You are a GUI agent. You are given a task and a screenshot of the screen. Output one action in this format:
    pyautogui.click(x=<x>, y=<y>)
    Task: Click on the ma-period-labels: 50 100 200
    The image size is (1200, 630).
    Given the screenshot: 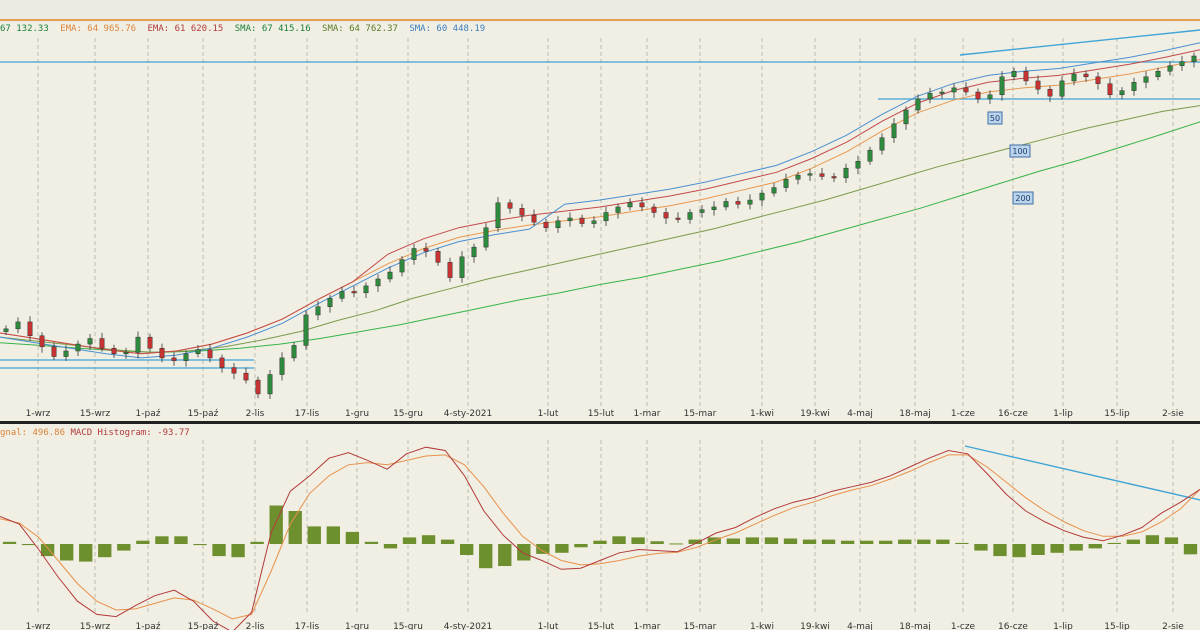 What is the action you would take?
    pyautogui.click(x=1010, y=158)
    